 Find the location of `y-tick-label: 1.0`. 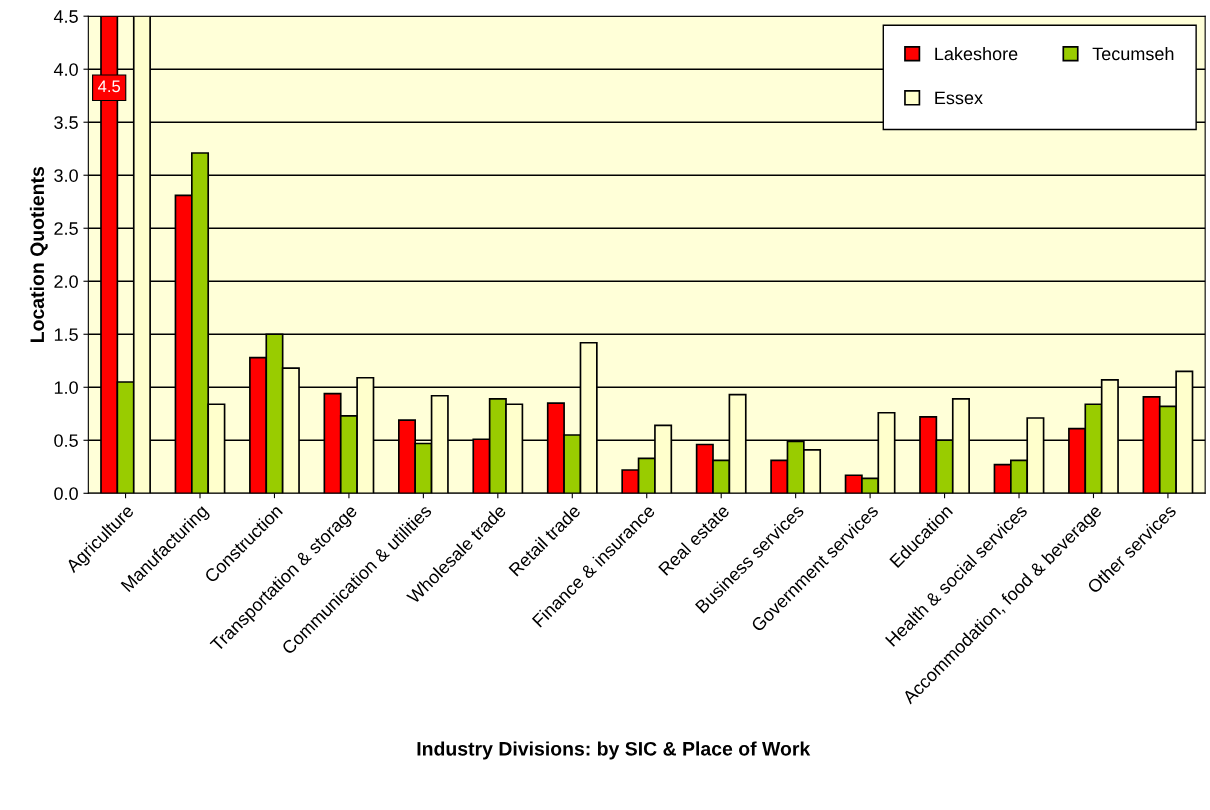

y-tick-label: 1.0 is located at coordinates (66, 387).